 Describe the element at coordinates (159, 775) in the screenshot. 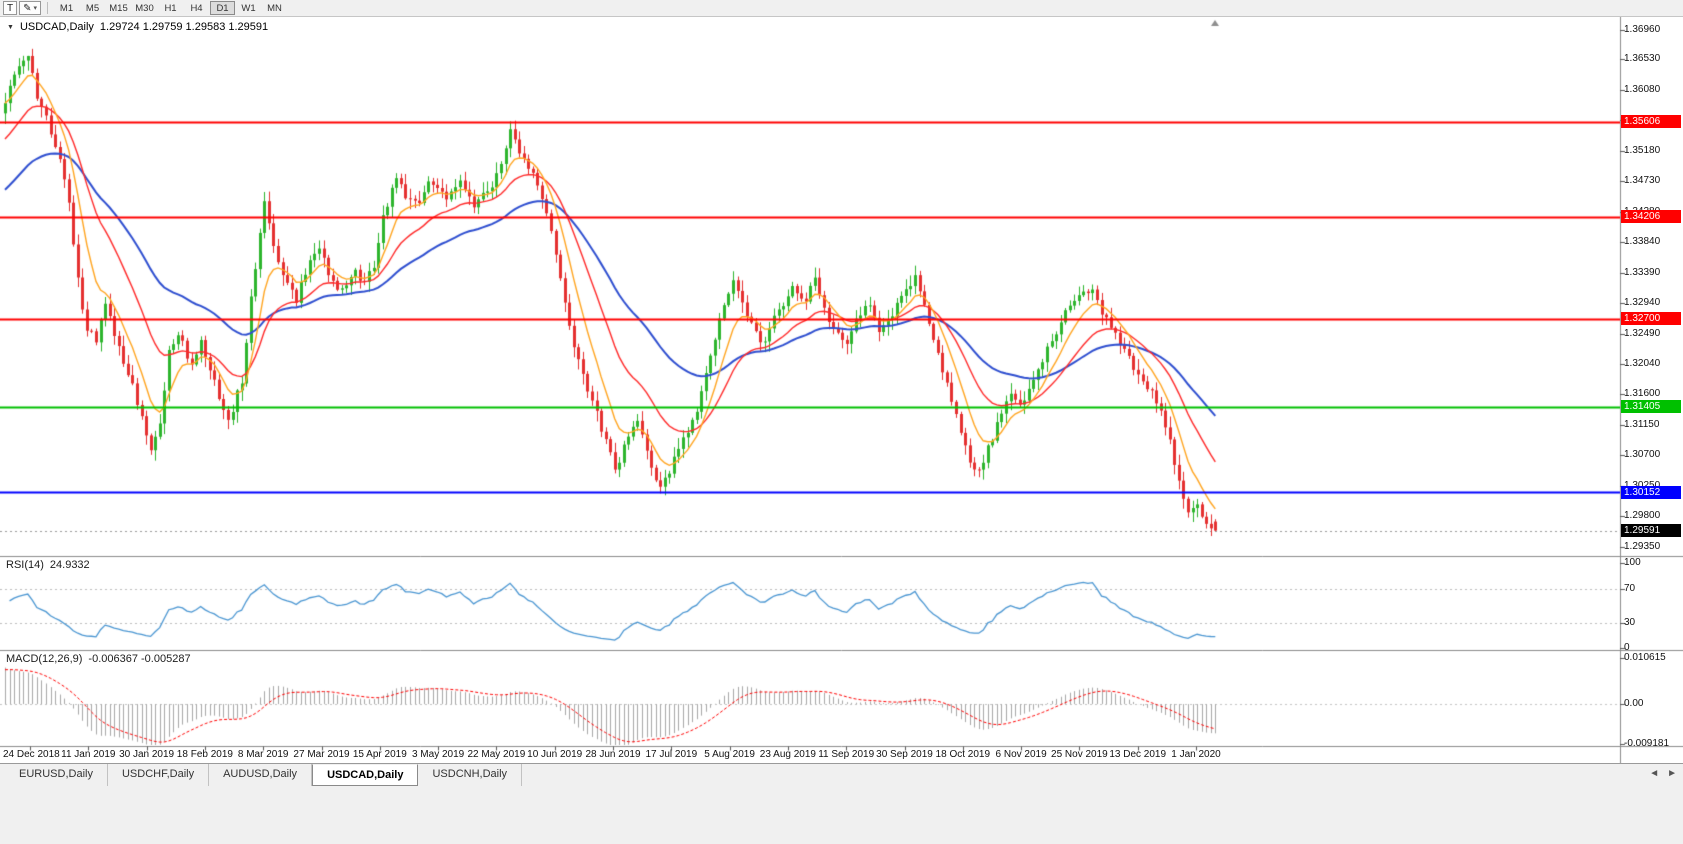

I see `chart-tab-usdchf: USDCHF,Daily` at that location.